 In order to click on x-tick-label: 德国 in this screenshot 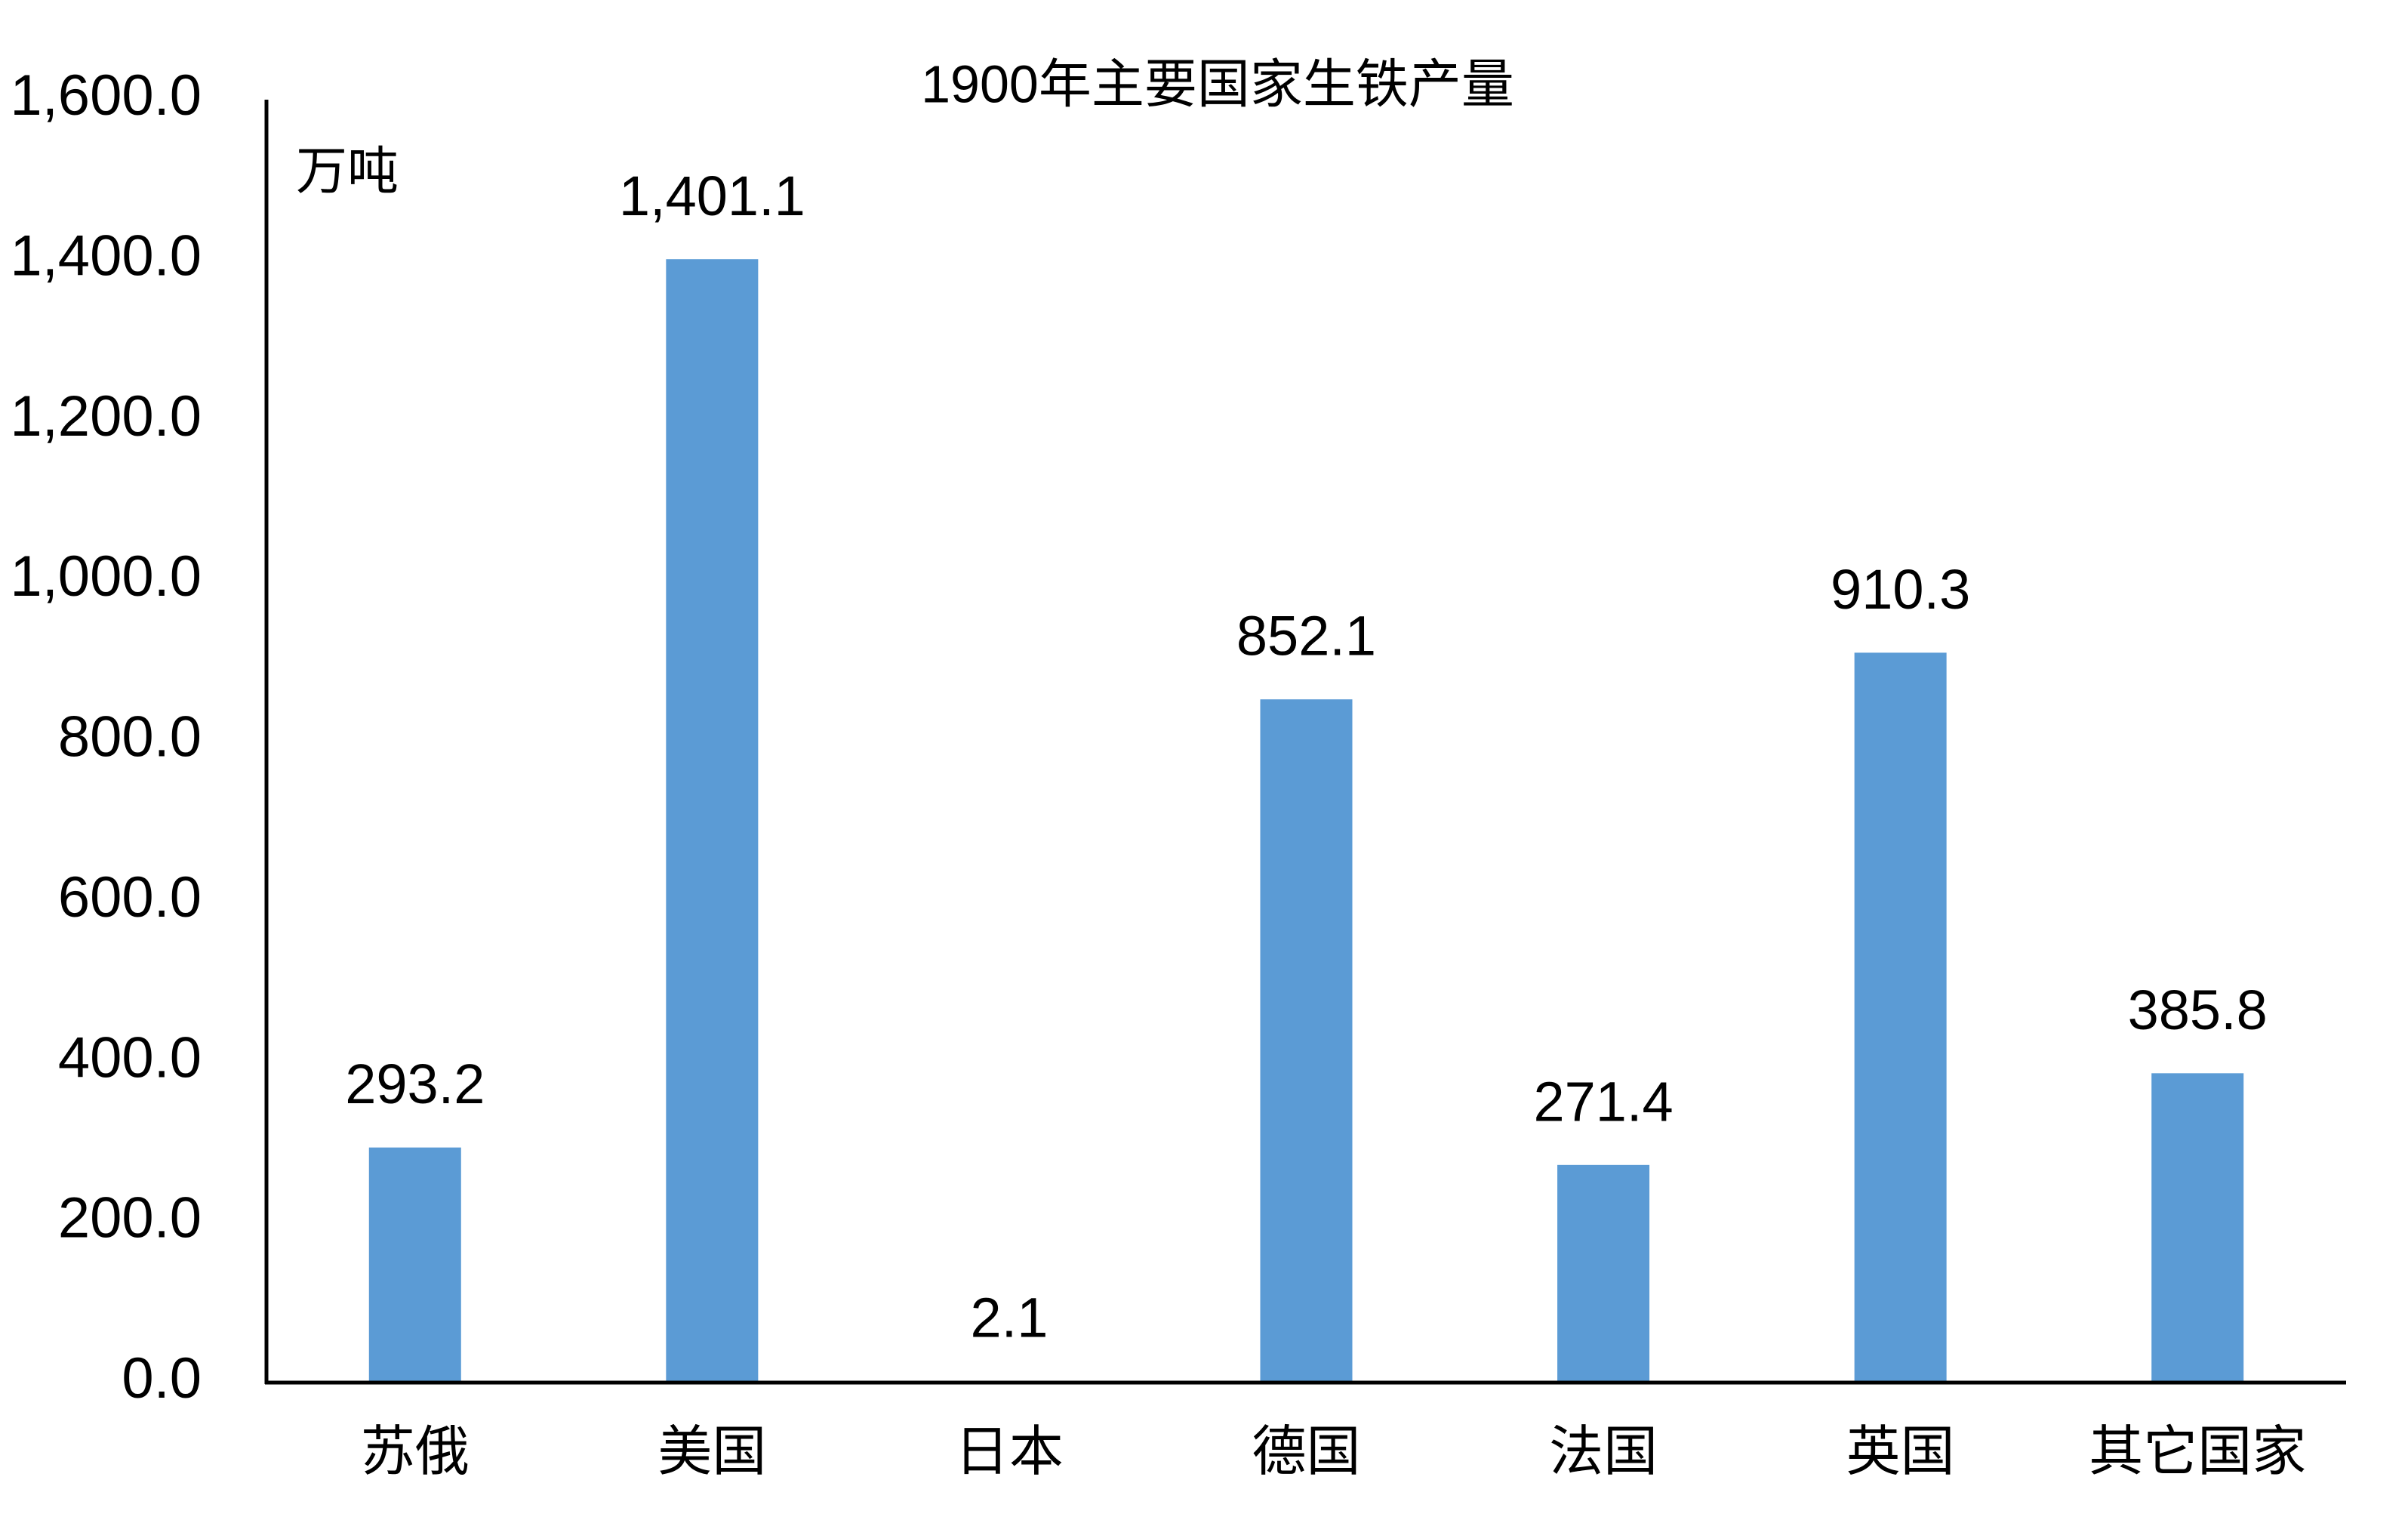, I will do `click(1306, 1452)`.